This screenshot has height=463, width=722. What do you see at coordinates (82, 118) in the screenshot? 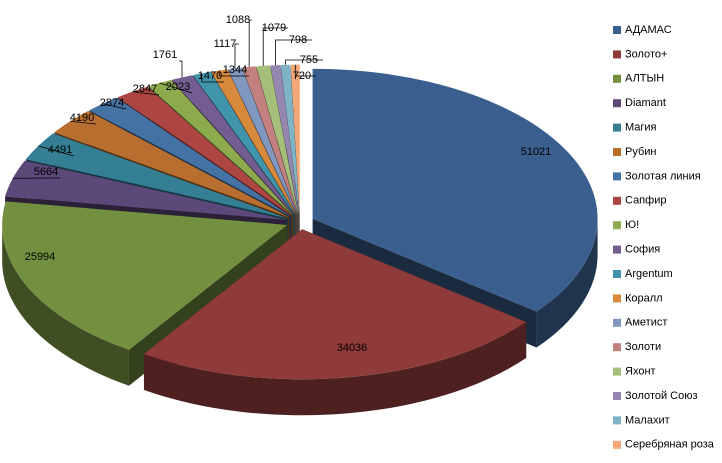
I see `data-label: 4190` at bounding box center [82, 118].